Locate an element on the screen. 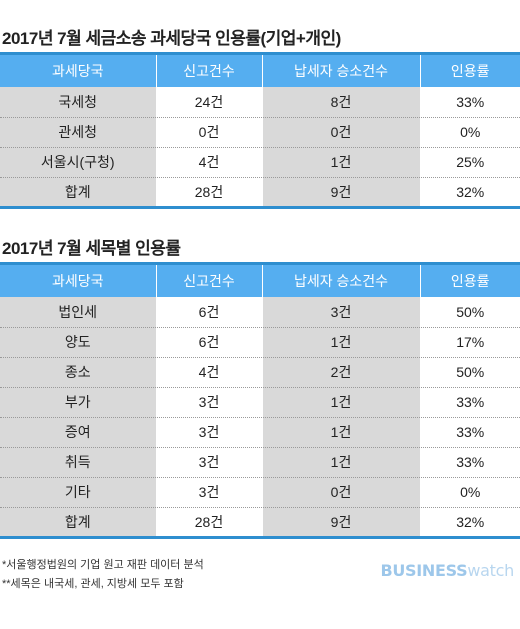  cell-wins: 2건 is located at coordinates (341, 372).